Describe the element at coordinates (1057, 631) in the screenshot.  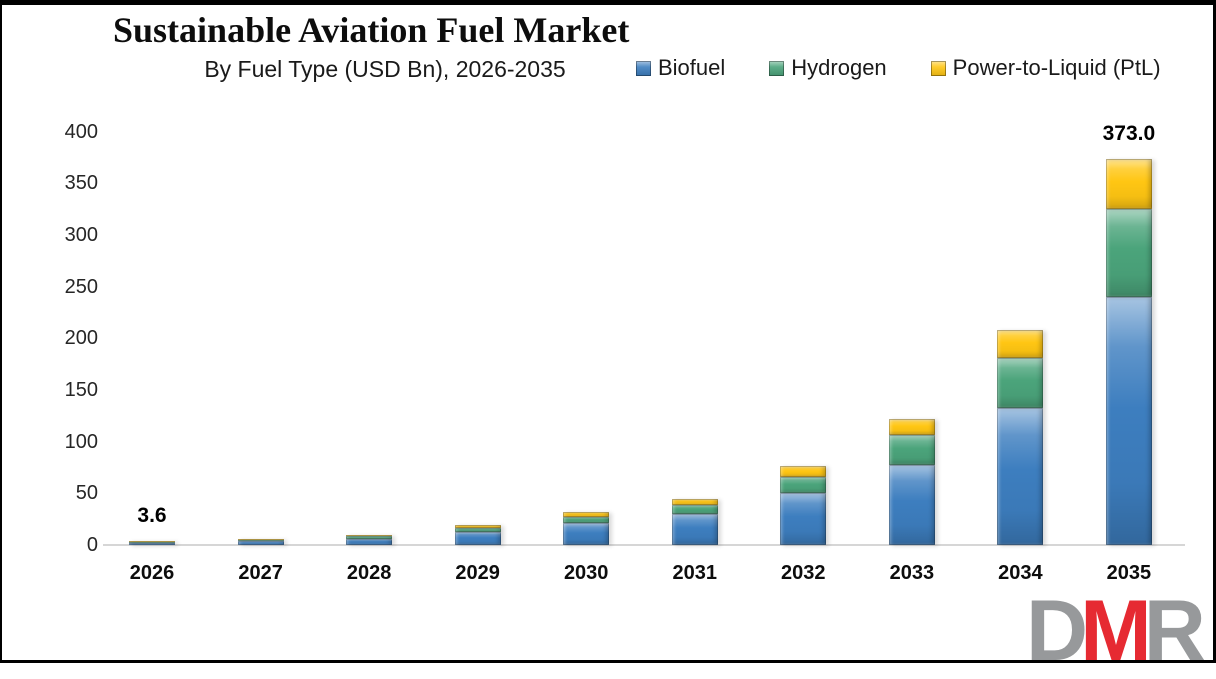
I see `logo-letter-d: D` at that location.